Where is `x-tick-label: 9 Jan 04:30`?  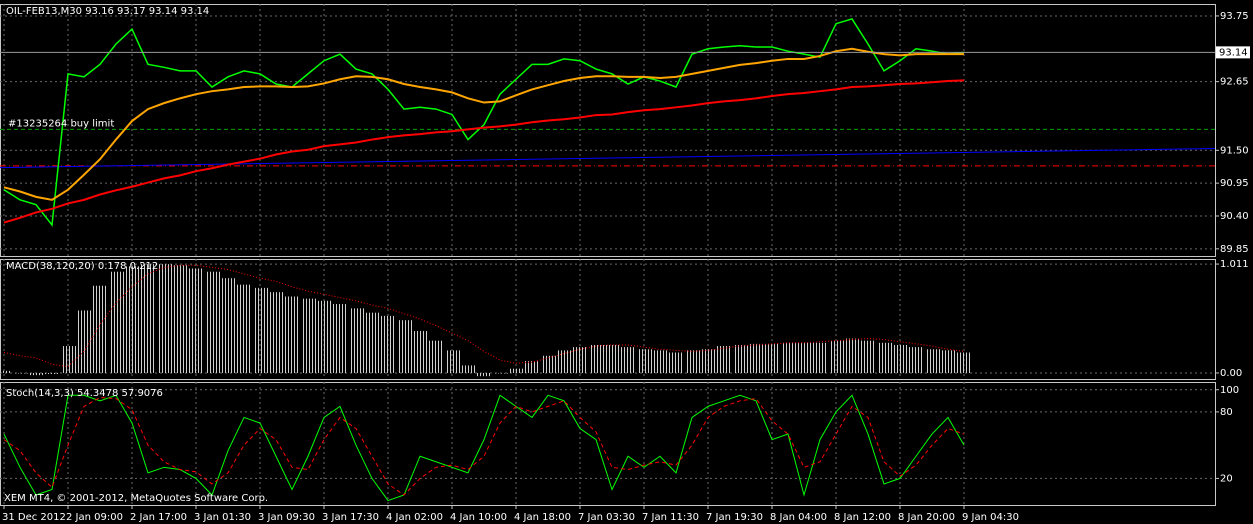
x-tick-label: 9 Jan 04:30 is located at coordinates (990, 517).